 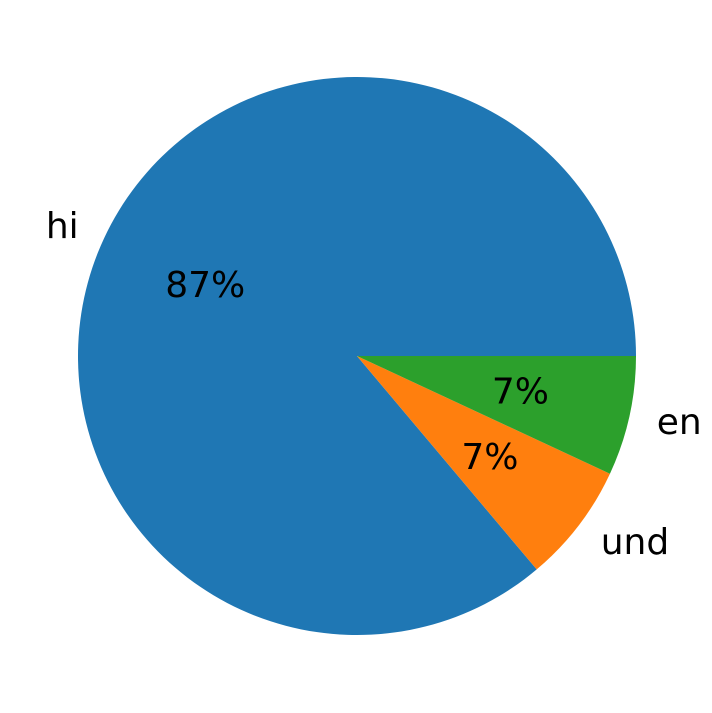 I want to click on slice-label-und: und, so click(x=635, y=542).